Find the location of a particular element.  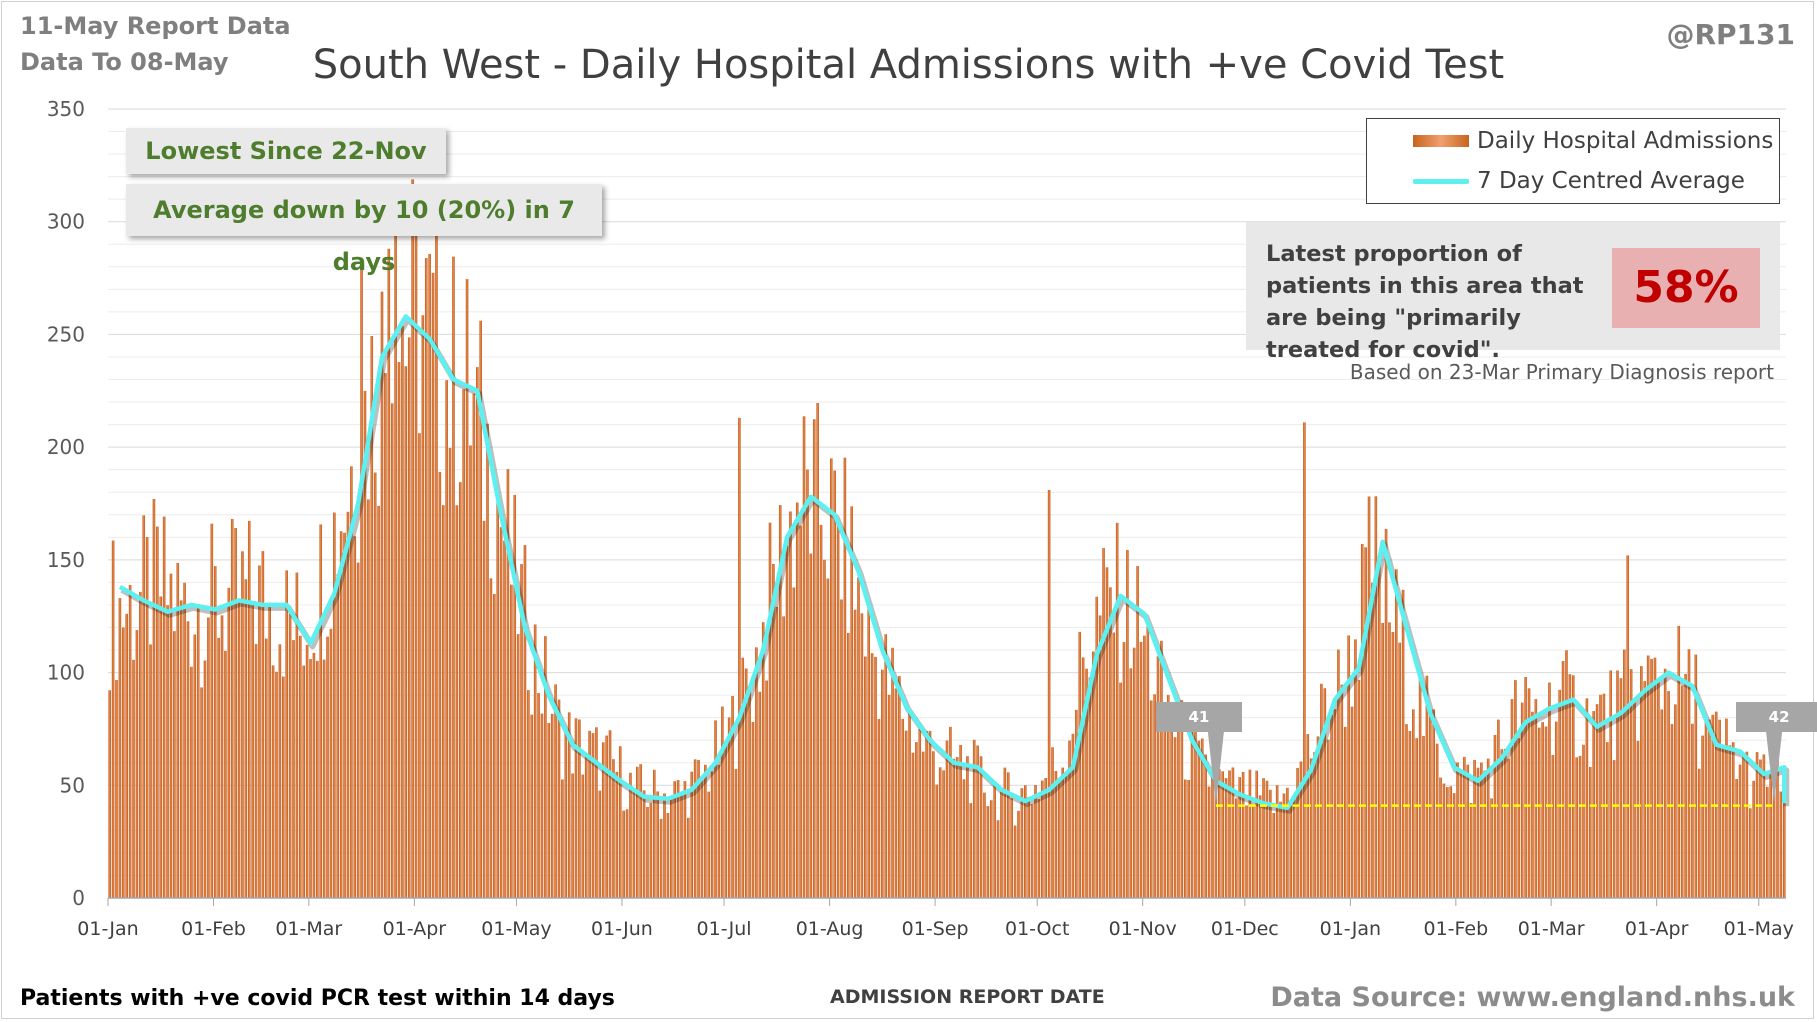

x-tick-label: 01-Jan is located at coordinates (1350, 929).